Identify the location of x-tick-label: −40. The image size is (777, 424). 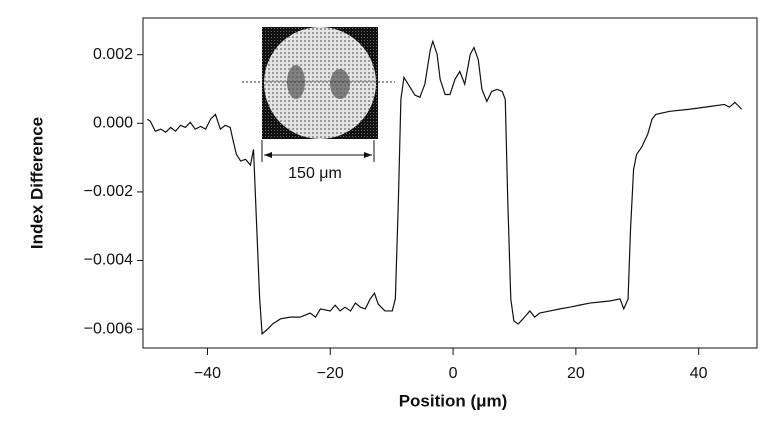
(207, 373).